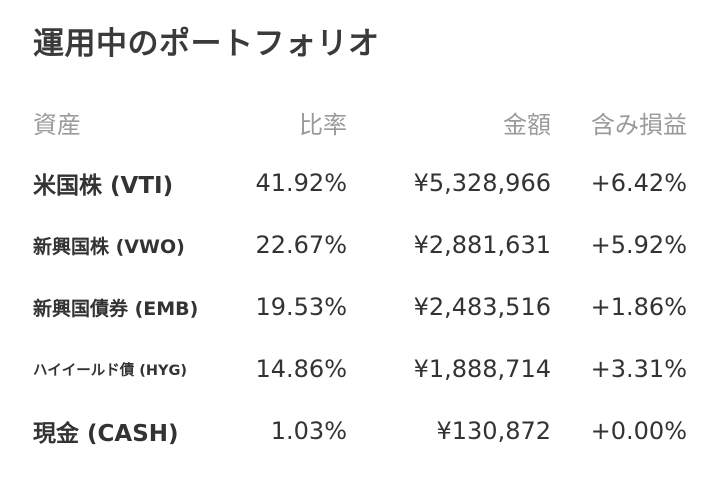 Image resolution: width=720 pixels, height=492 pixels. What do you see at coordinates (360, 369) in the screenshot?
I see `table-row: ハイイールド債 (HYG) 14.86% ¥1,888,714 +3.31%` at bounding box center [360, 369].